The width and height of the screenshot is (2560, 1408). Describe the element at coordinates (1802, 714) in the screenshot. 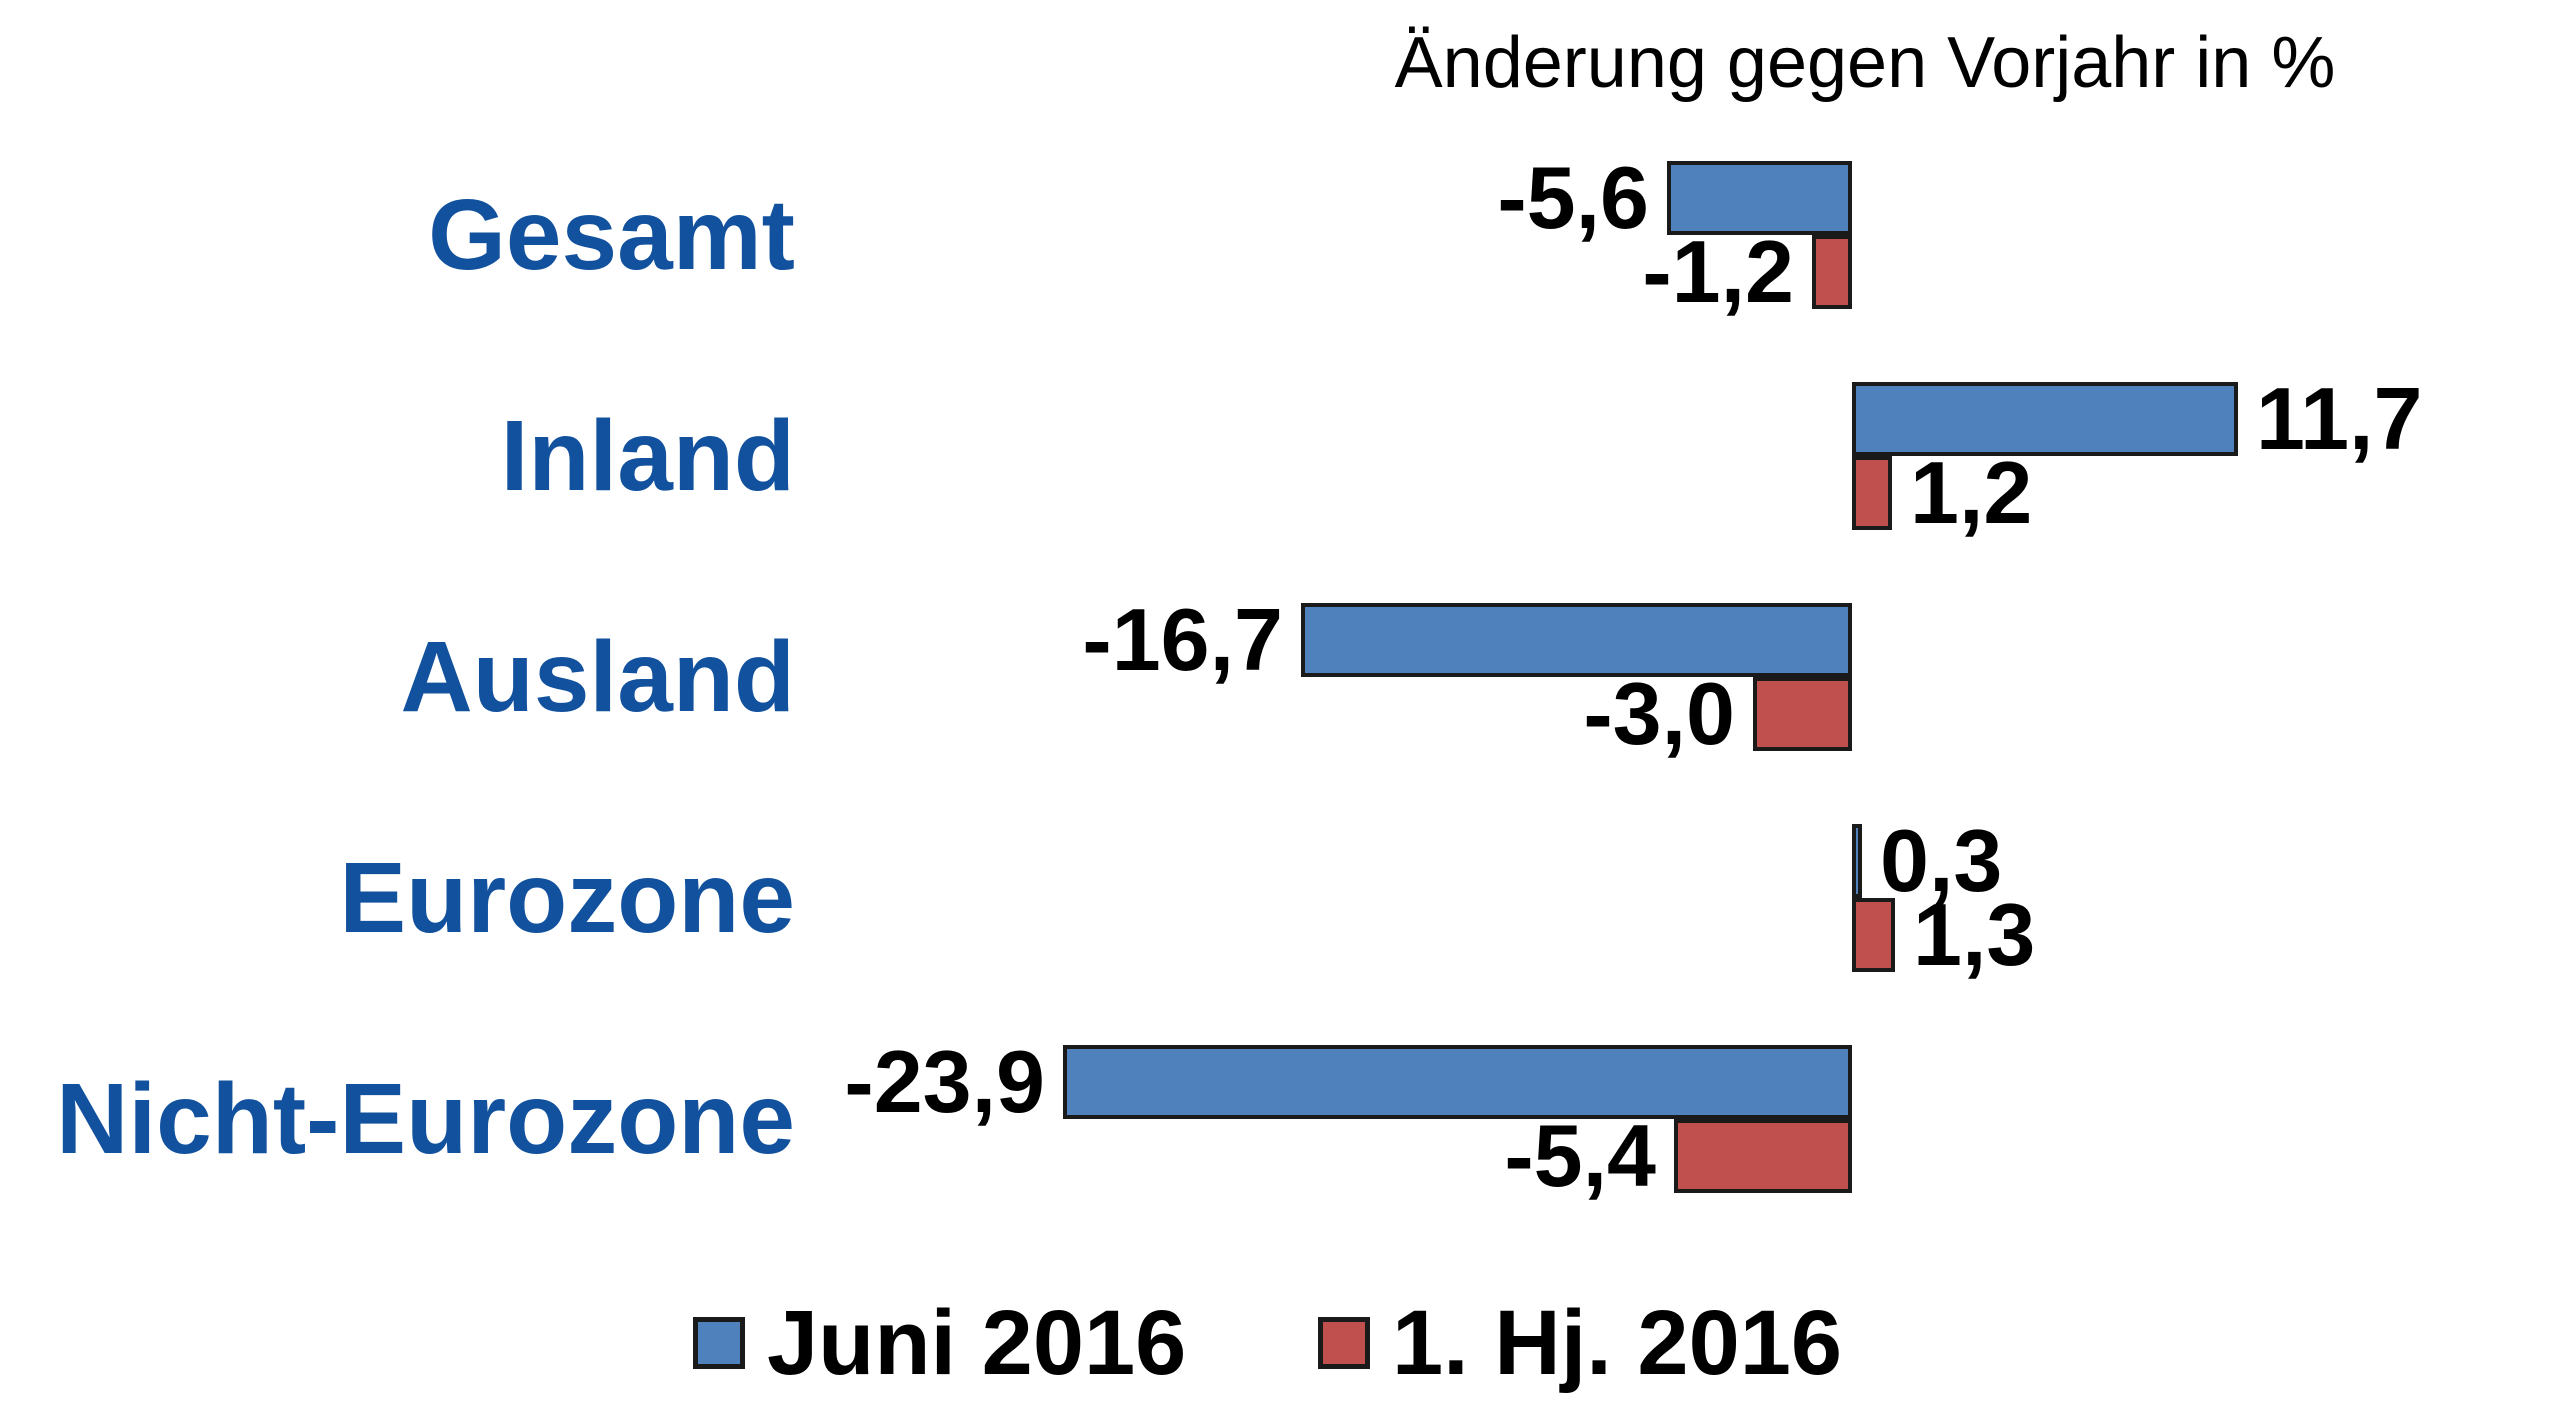

I see `bar-1-hj-2016-ausland` at that location.